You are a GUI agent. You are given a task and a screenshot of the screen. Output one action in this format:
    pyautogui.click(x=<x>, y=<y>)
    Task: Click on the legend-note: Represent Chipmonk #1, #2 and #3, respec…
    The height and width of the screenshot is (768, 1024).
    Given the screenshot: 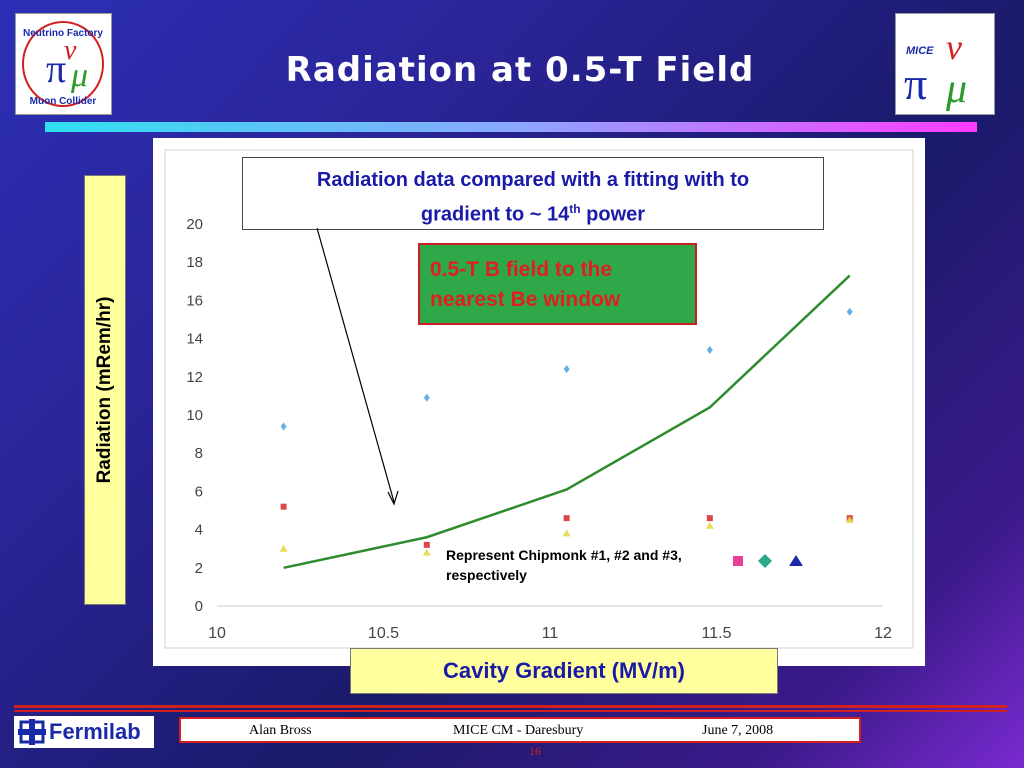 What is the action you would take?
    pyautogui.click(x=564, y=565)
    